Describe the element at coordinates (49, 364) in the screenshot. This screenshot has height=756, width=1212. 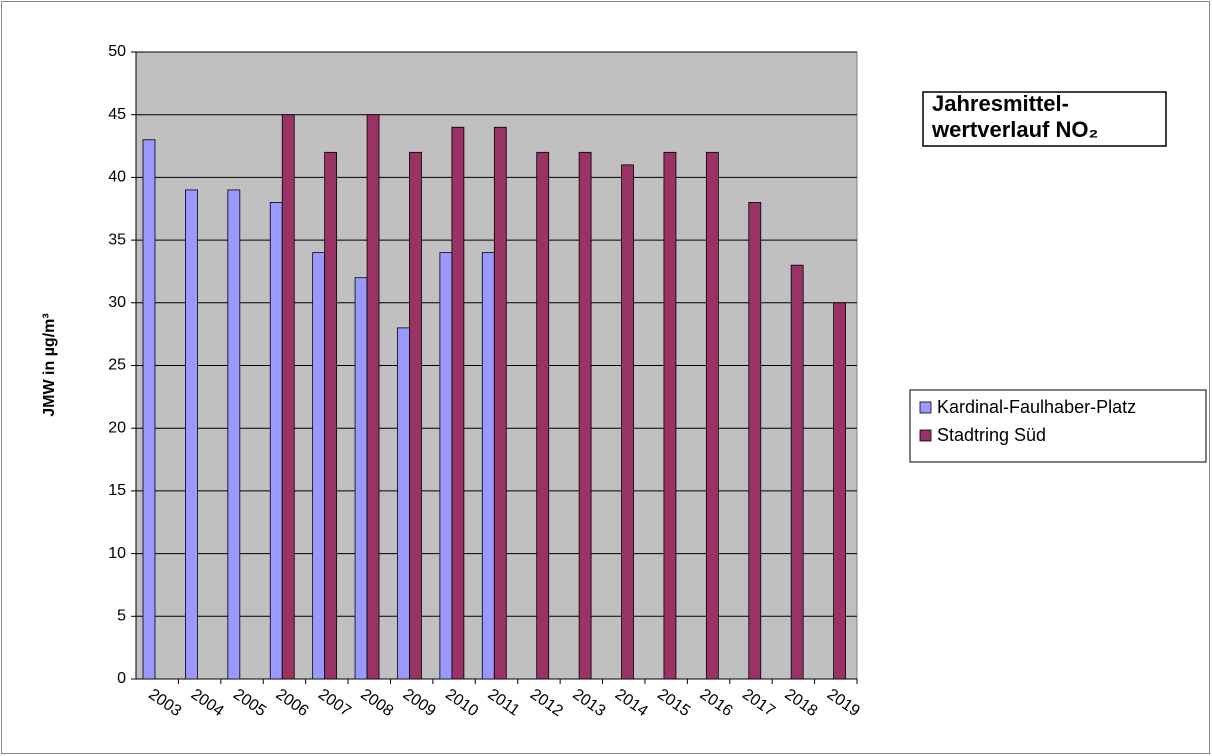
I see `y-axis-label: JMW in µg/m³` at that location.